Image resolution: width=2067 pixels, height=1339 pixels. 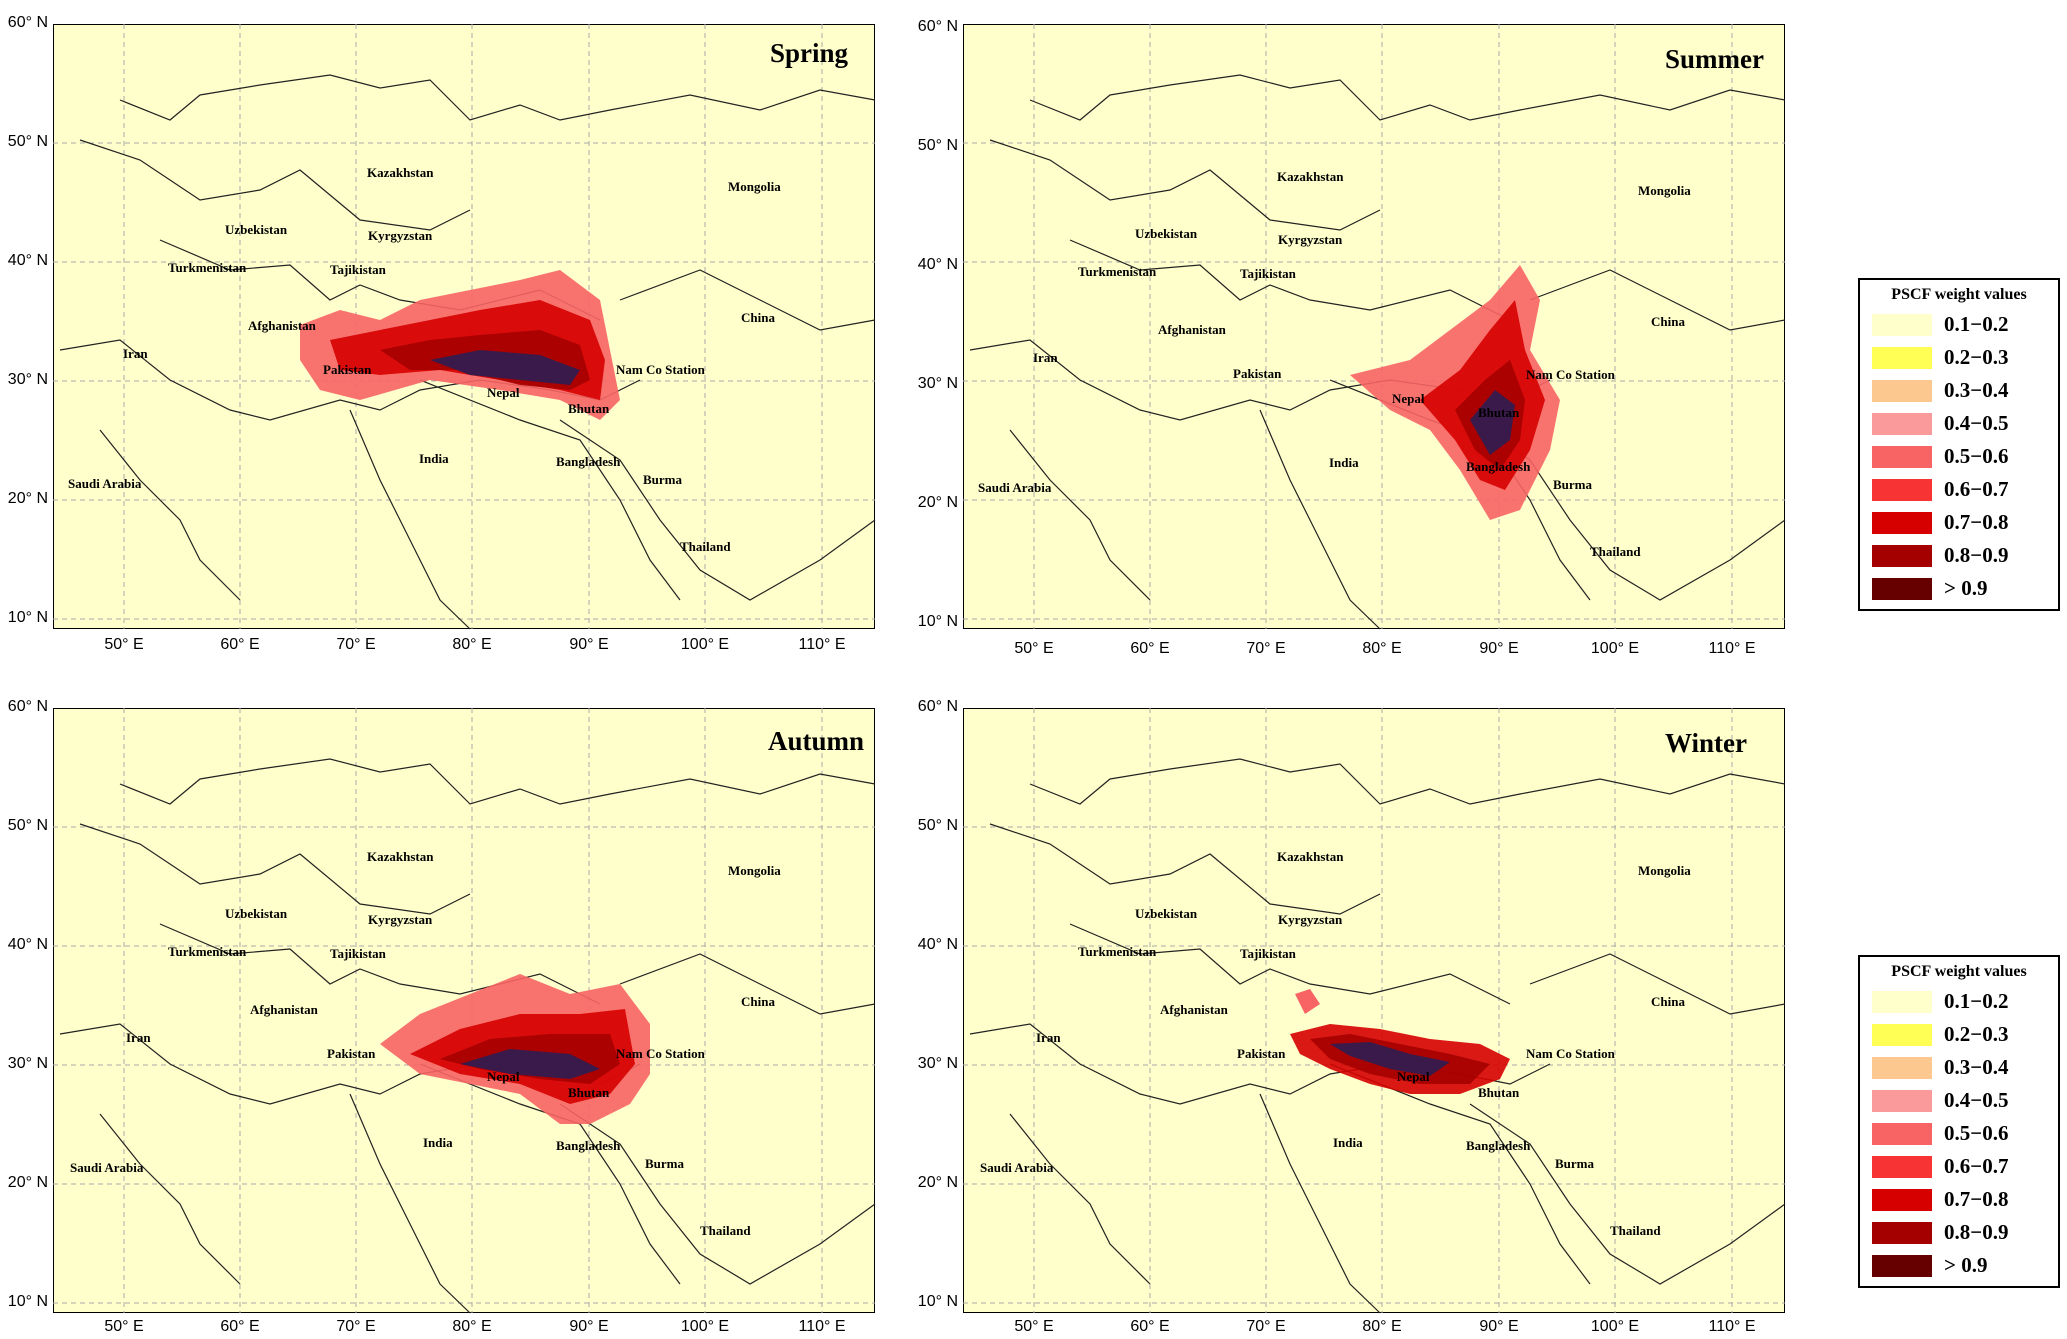 I want to click on season-title: Autumn, so click(x=816, y=741).